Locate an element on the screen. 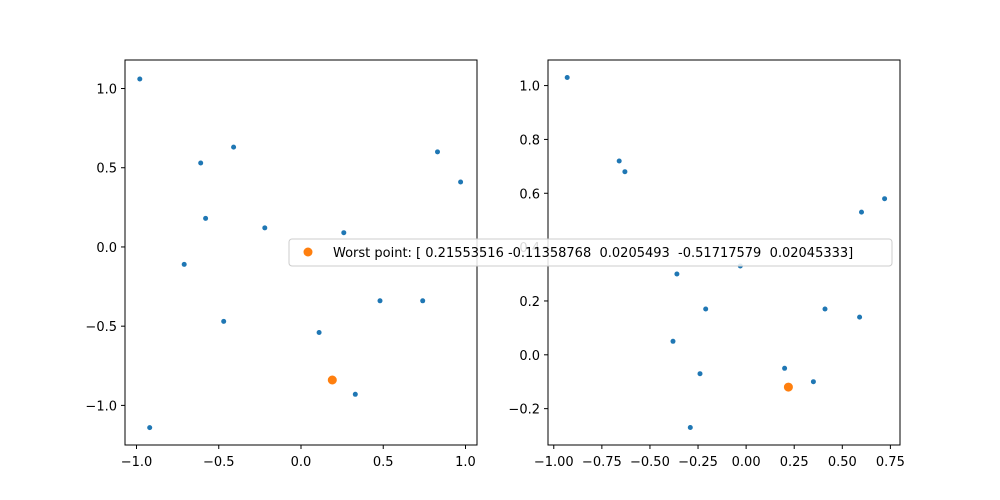  x-tick-label-0-3: 0.5 is located at coordinates (383, 462).